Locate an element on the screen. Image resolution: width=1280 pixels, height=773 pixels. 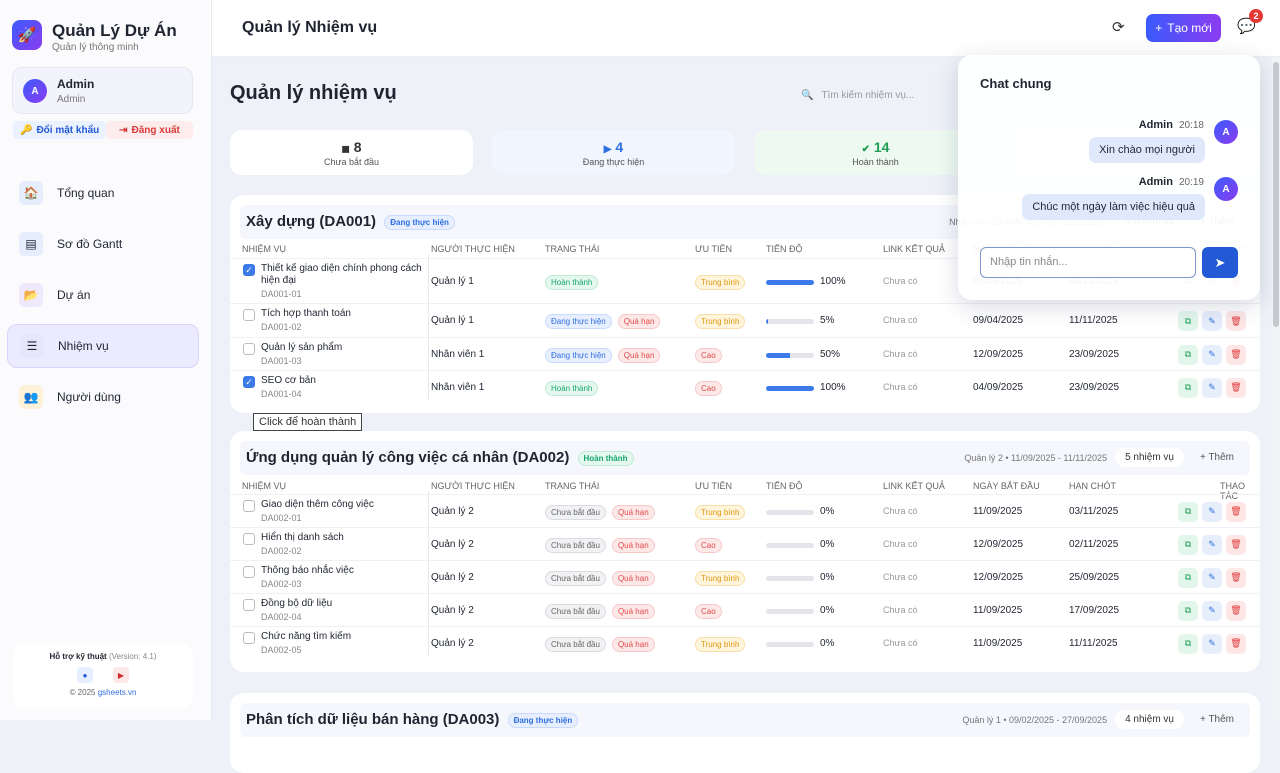
chat-title: Chat chung is located at coordinates (1016, 83).